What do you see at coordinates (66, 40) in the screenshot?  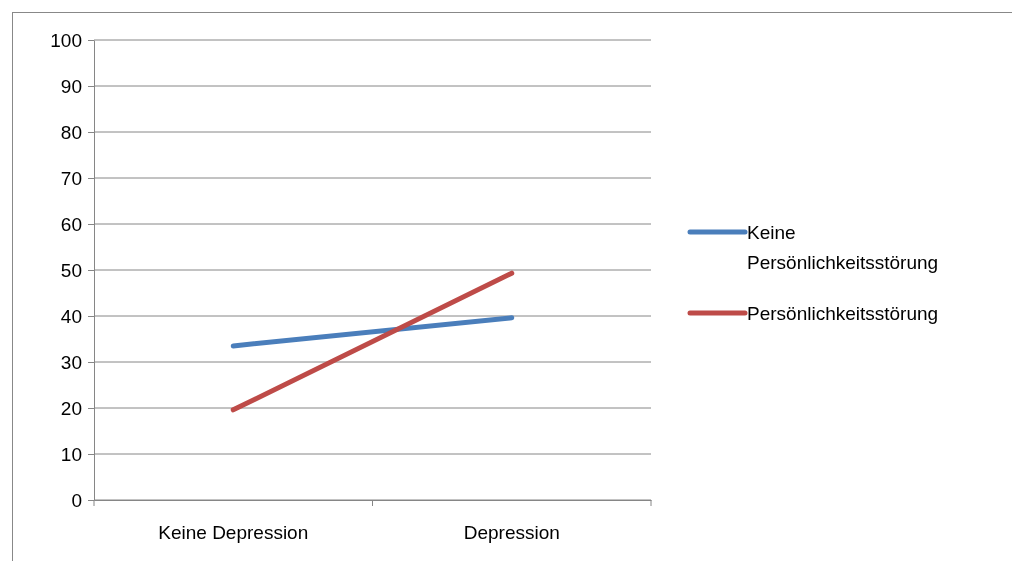 I see `y-tick-label: 100` at bounding box center [66, 40].